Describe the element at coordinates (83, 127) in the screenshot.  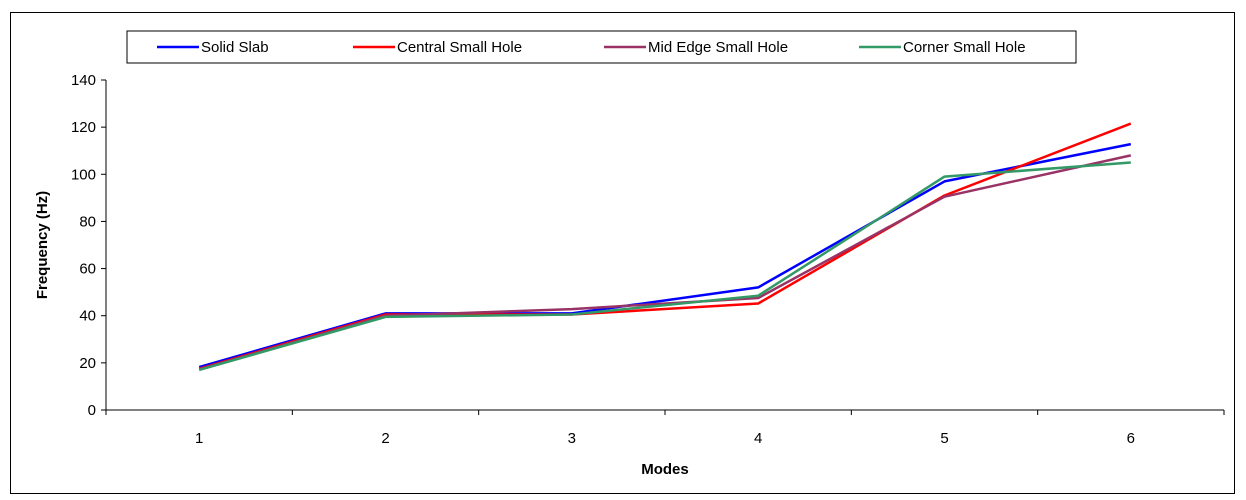
I see `y-tick-label: 120` at that location.